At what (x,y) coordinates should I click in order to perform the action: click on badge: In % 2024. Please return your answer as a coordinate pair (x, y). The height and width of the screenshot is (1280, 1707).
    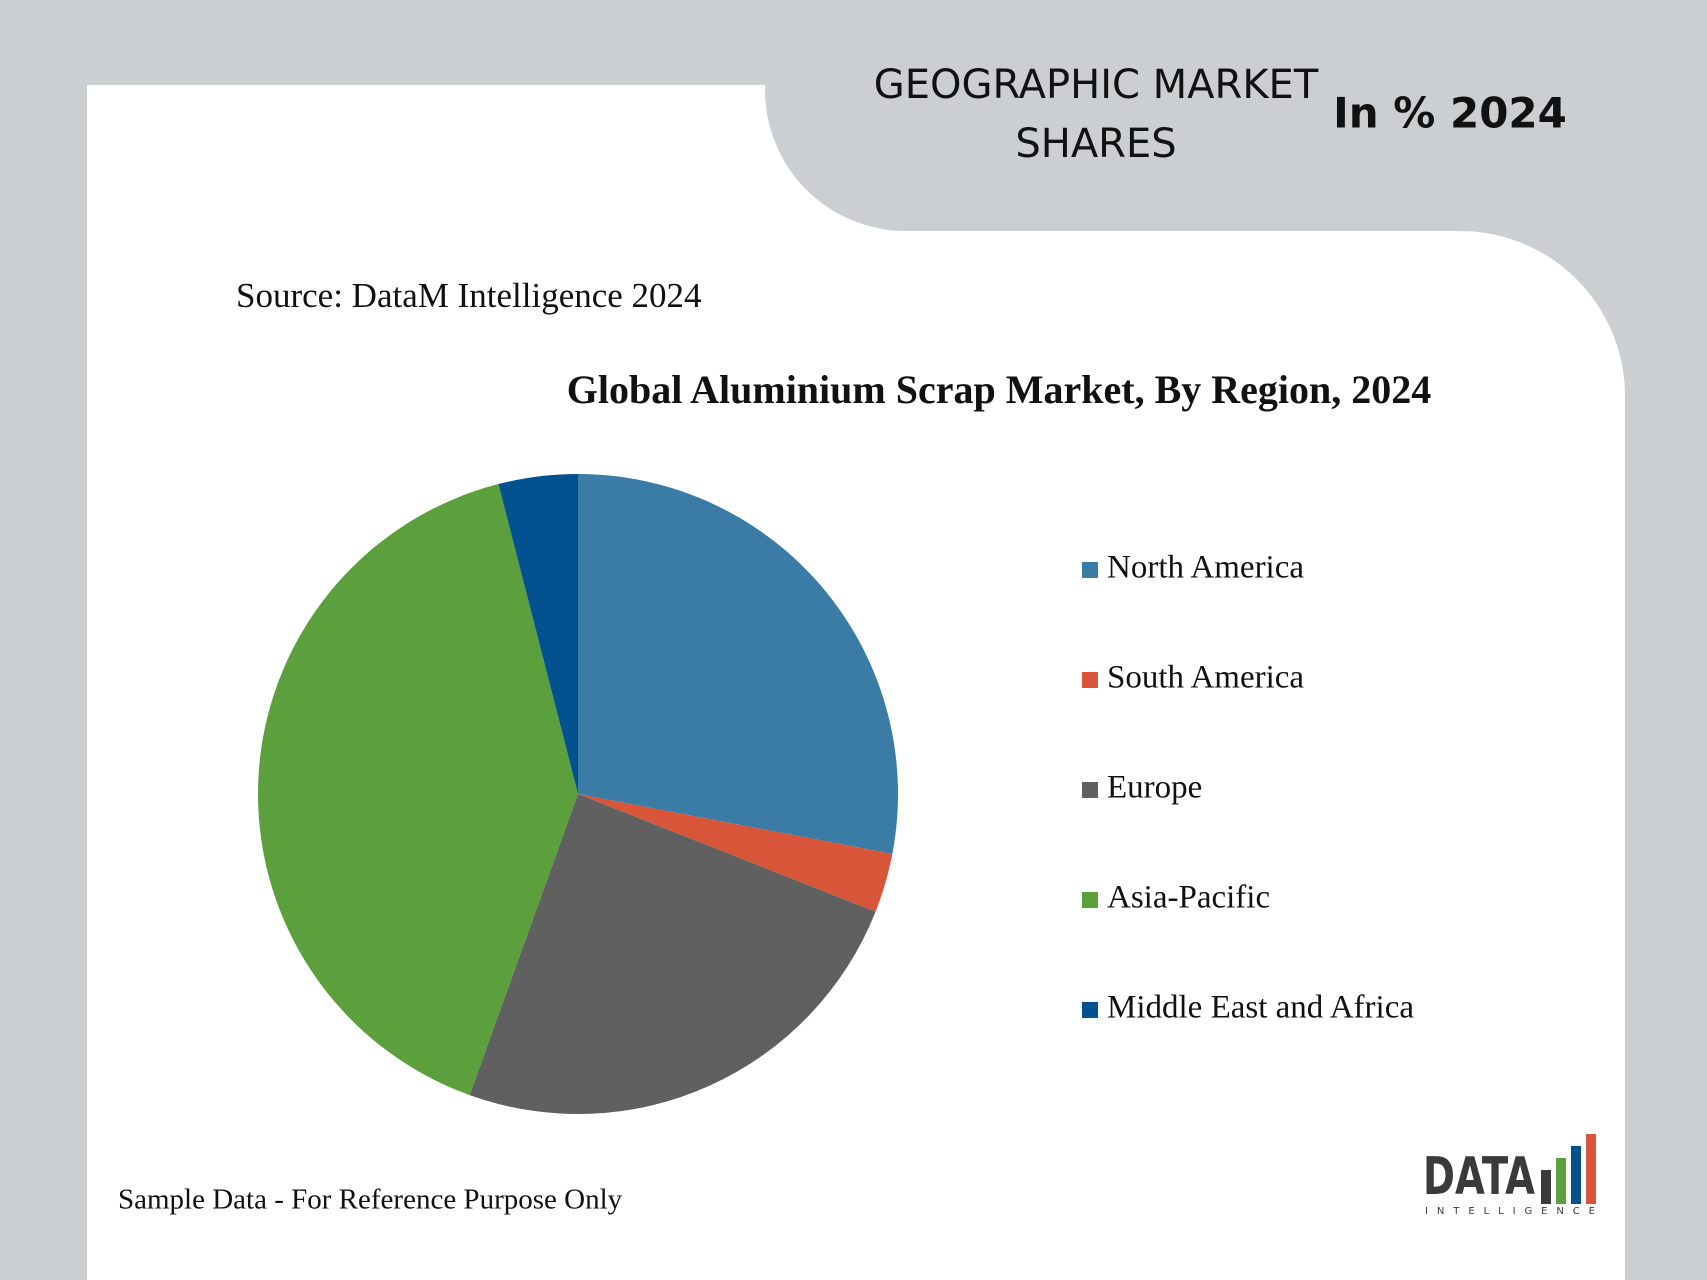
    Looking at the image, I should click on (1450, 113).